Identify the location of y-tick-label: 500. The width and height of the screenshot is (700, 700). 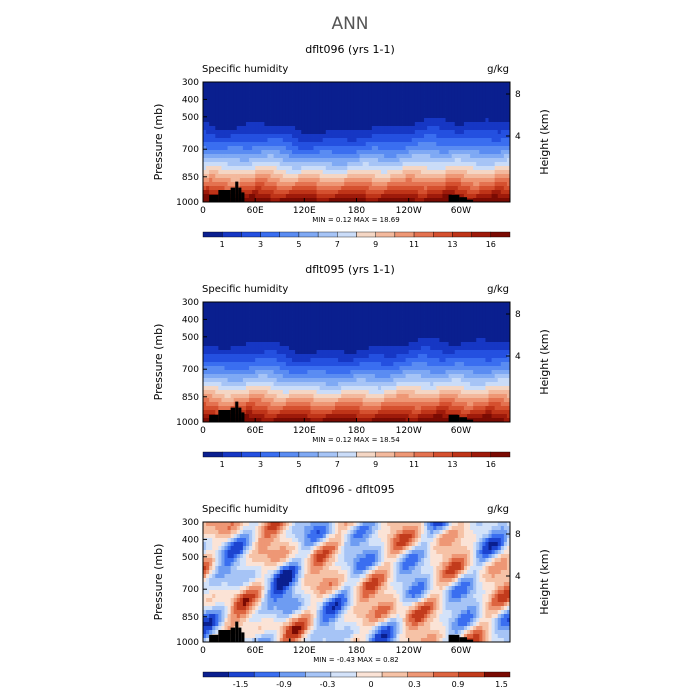
(190, 118).